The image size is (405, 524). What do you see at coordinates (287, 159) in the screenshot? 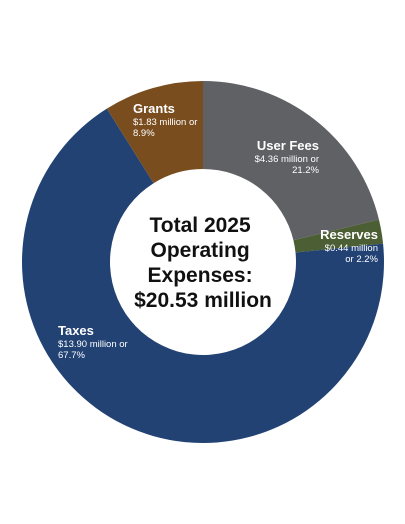
I see `slice-label-detail: $4.36 million or` at bounding box center [287, 159].